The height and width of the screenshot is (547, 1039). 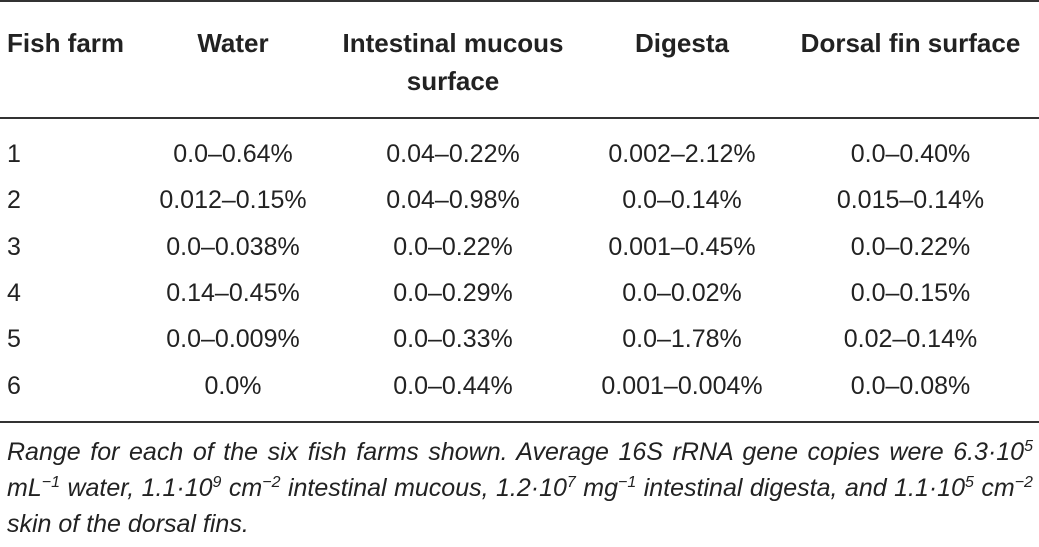 I want to click on cell-dorsal-fin: 0.0–0.40%, so click(x=910, y=154).